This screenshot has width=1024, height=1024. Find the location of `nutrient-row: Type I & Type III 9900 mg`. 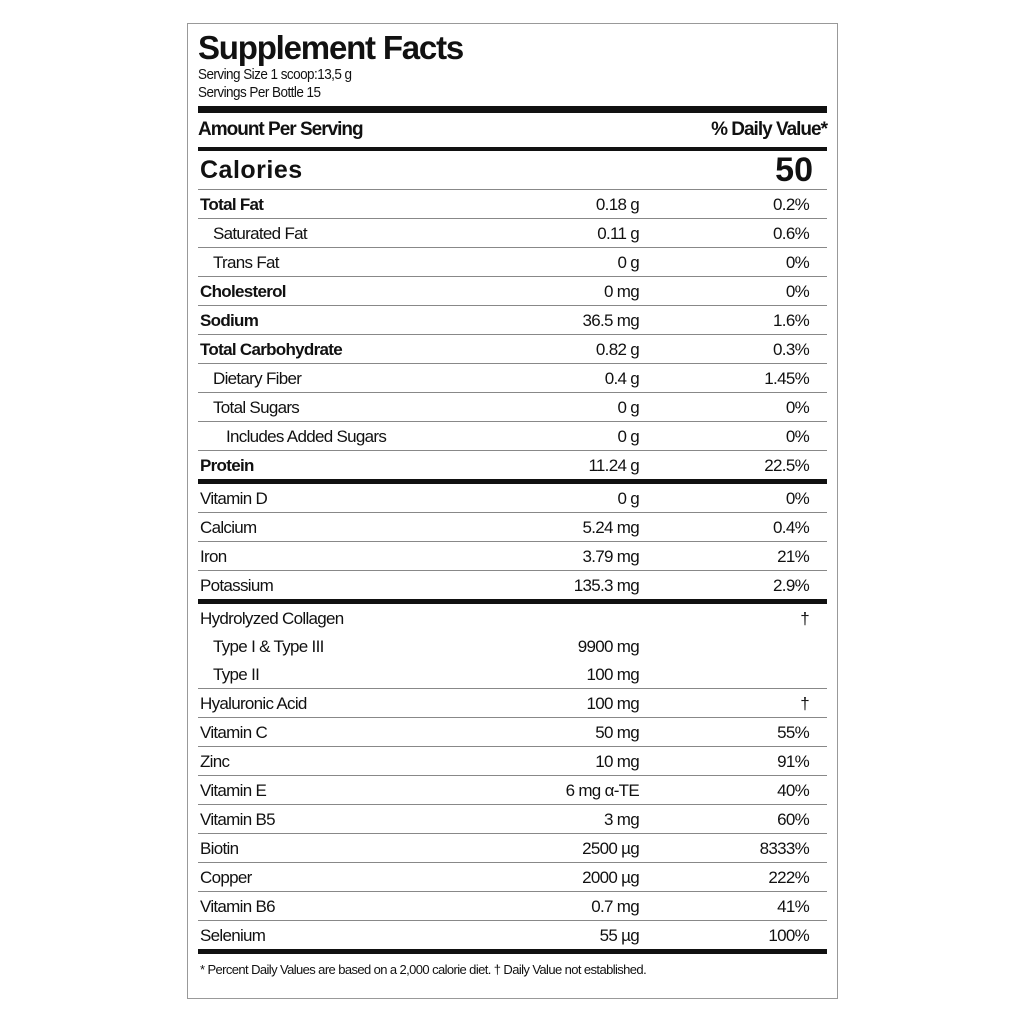

nutrient-row: Type I & Type III 9900 mg is located at coordinates (512, 646).